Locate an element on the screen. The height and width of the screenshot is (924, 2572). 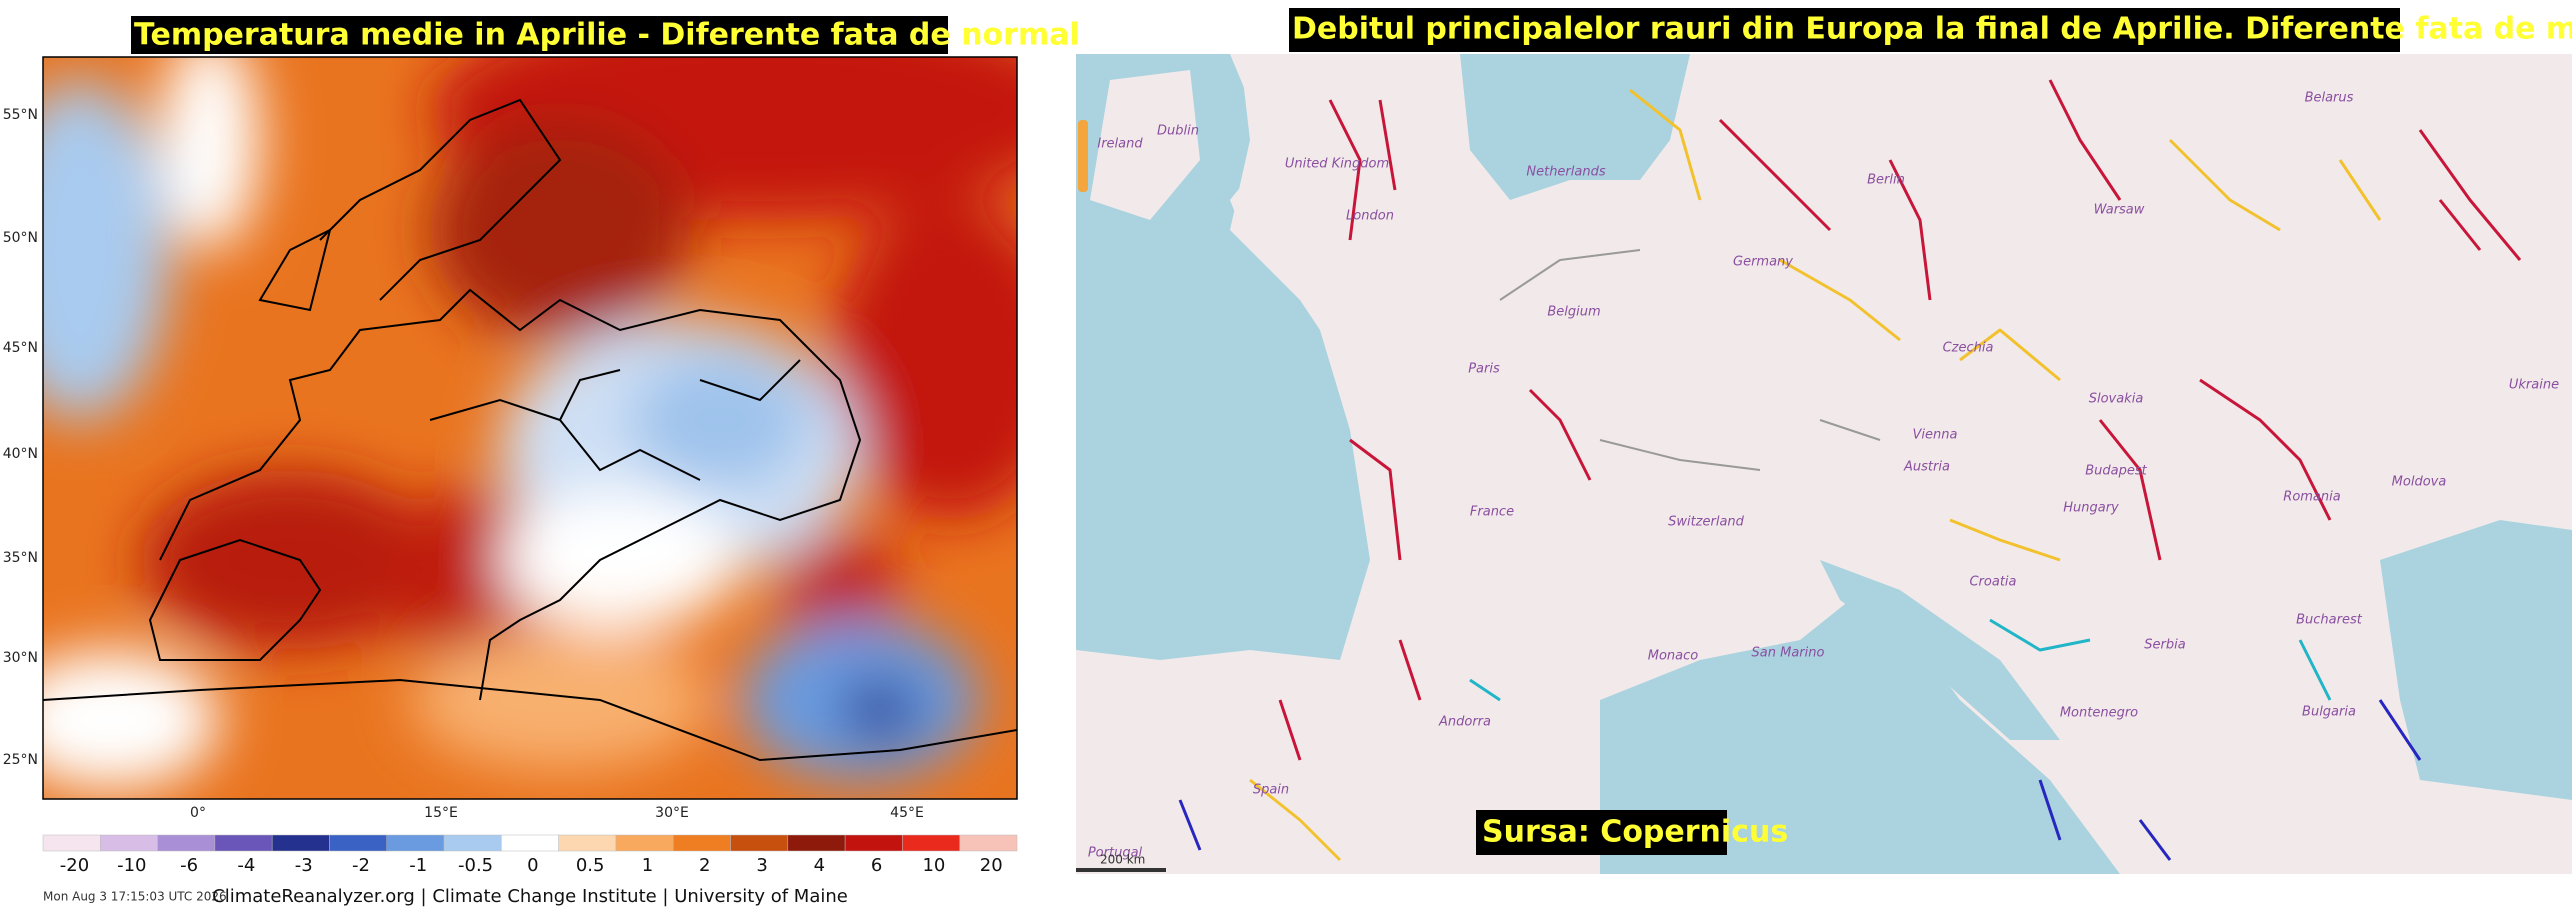
colorbar-label: 6 is located at coordinates (876, 865).